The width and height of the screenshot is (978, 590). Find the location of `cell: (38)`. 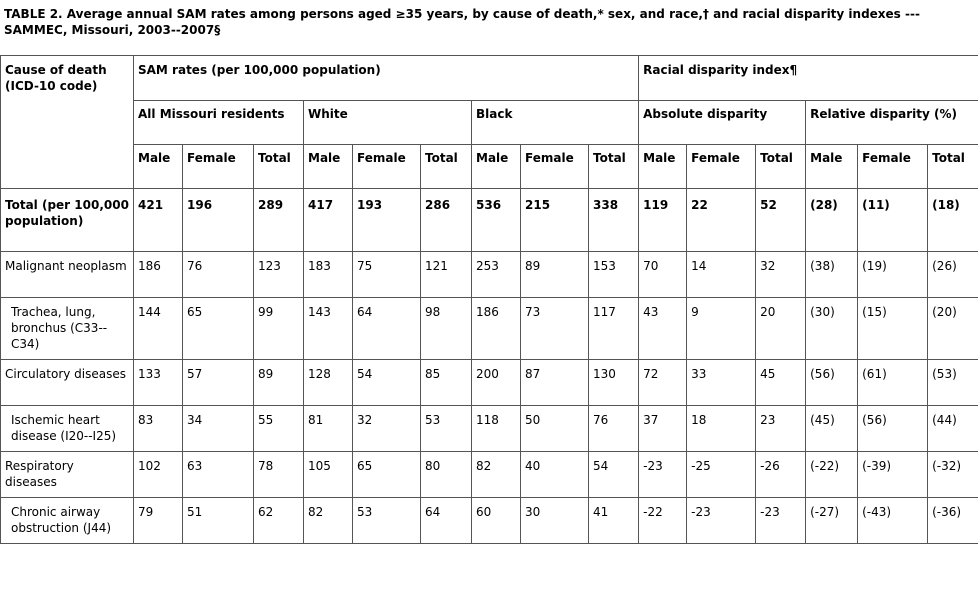

cell: (38) is located at coordinates (832, 274).